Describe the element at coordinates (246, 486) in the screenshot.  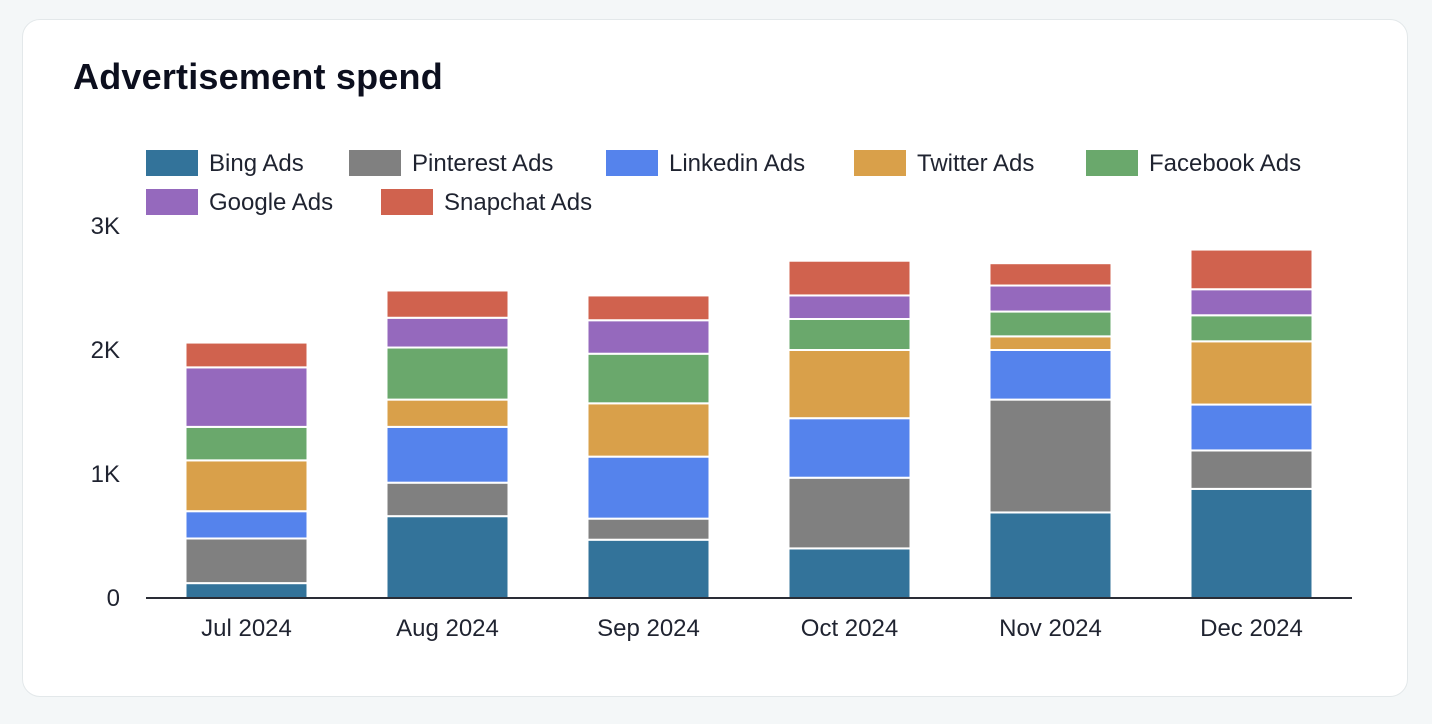
I see `bar-segment-twitter-ads-jul-2024` at that location.